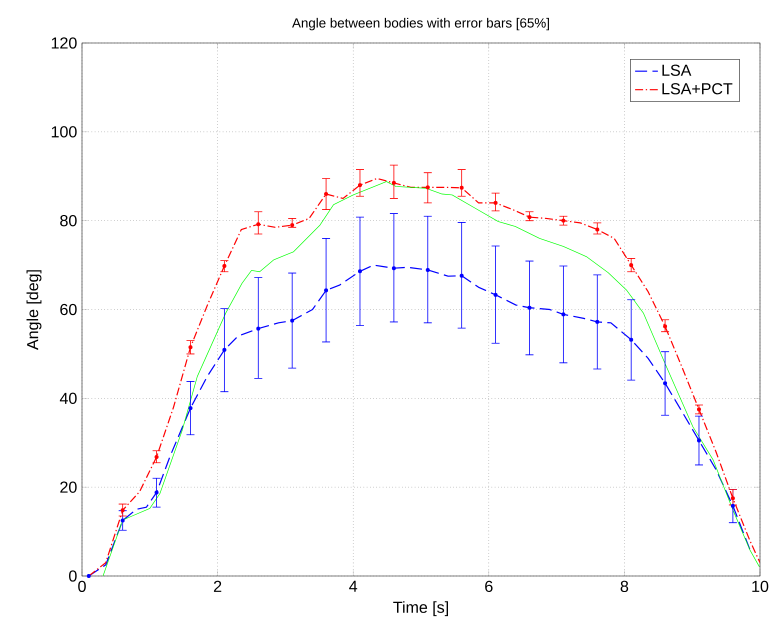 This screenshot has height=637, width=772. What do you see at coordinates (420, 608) in the screenshot?
I see `x-axis-title: Time [s]` at bounding box center [420, 608].